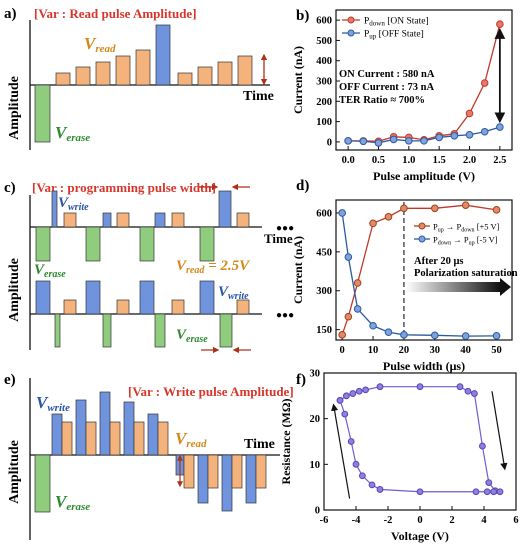  Describe the element at coordinates (324, 520) in the screenshot. I see `x-tick-label: -6` at that location.